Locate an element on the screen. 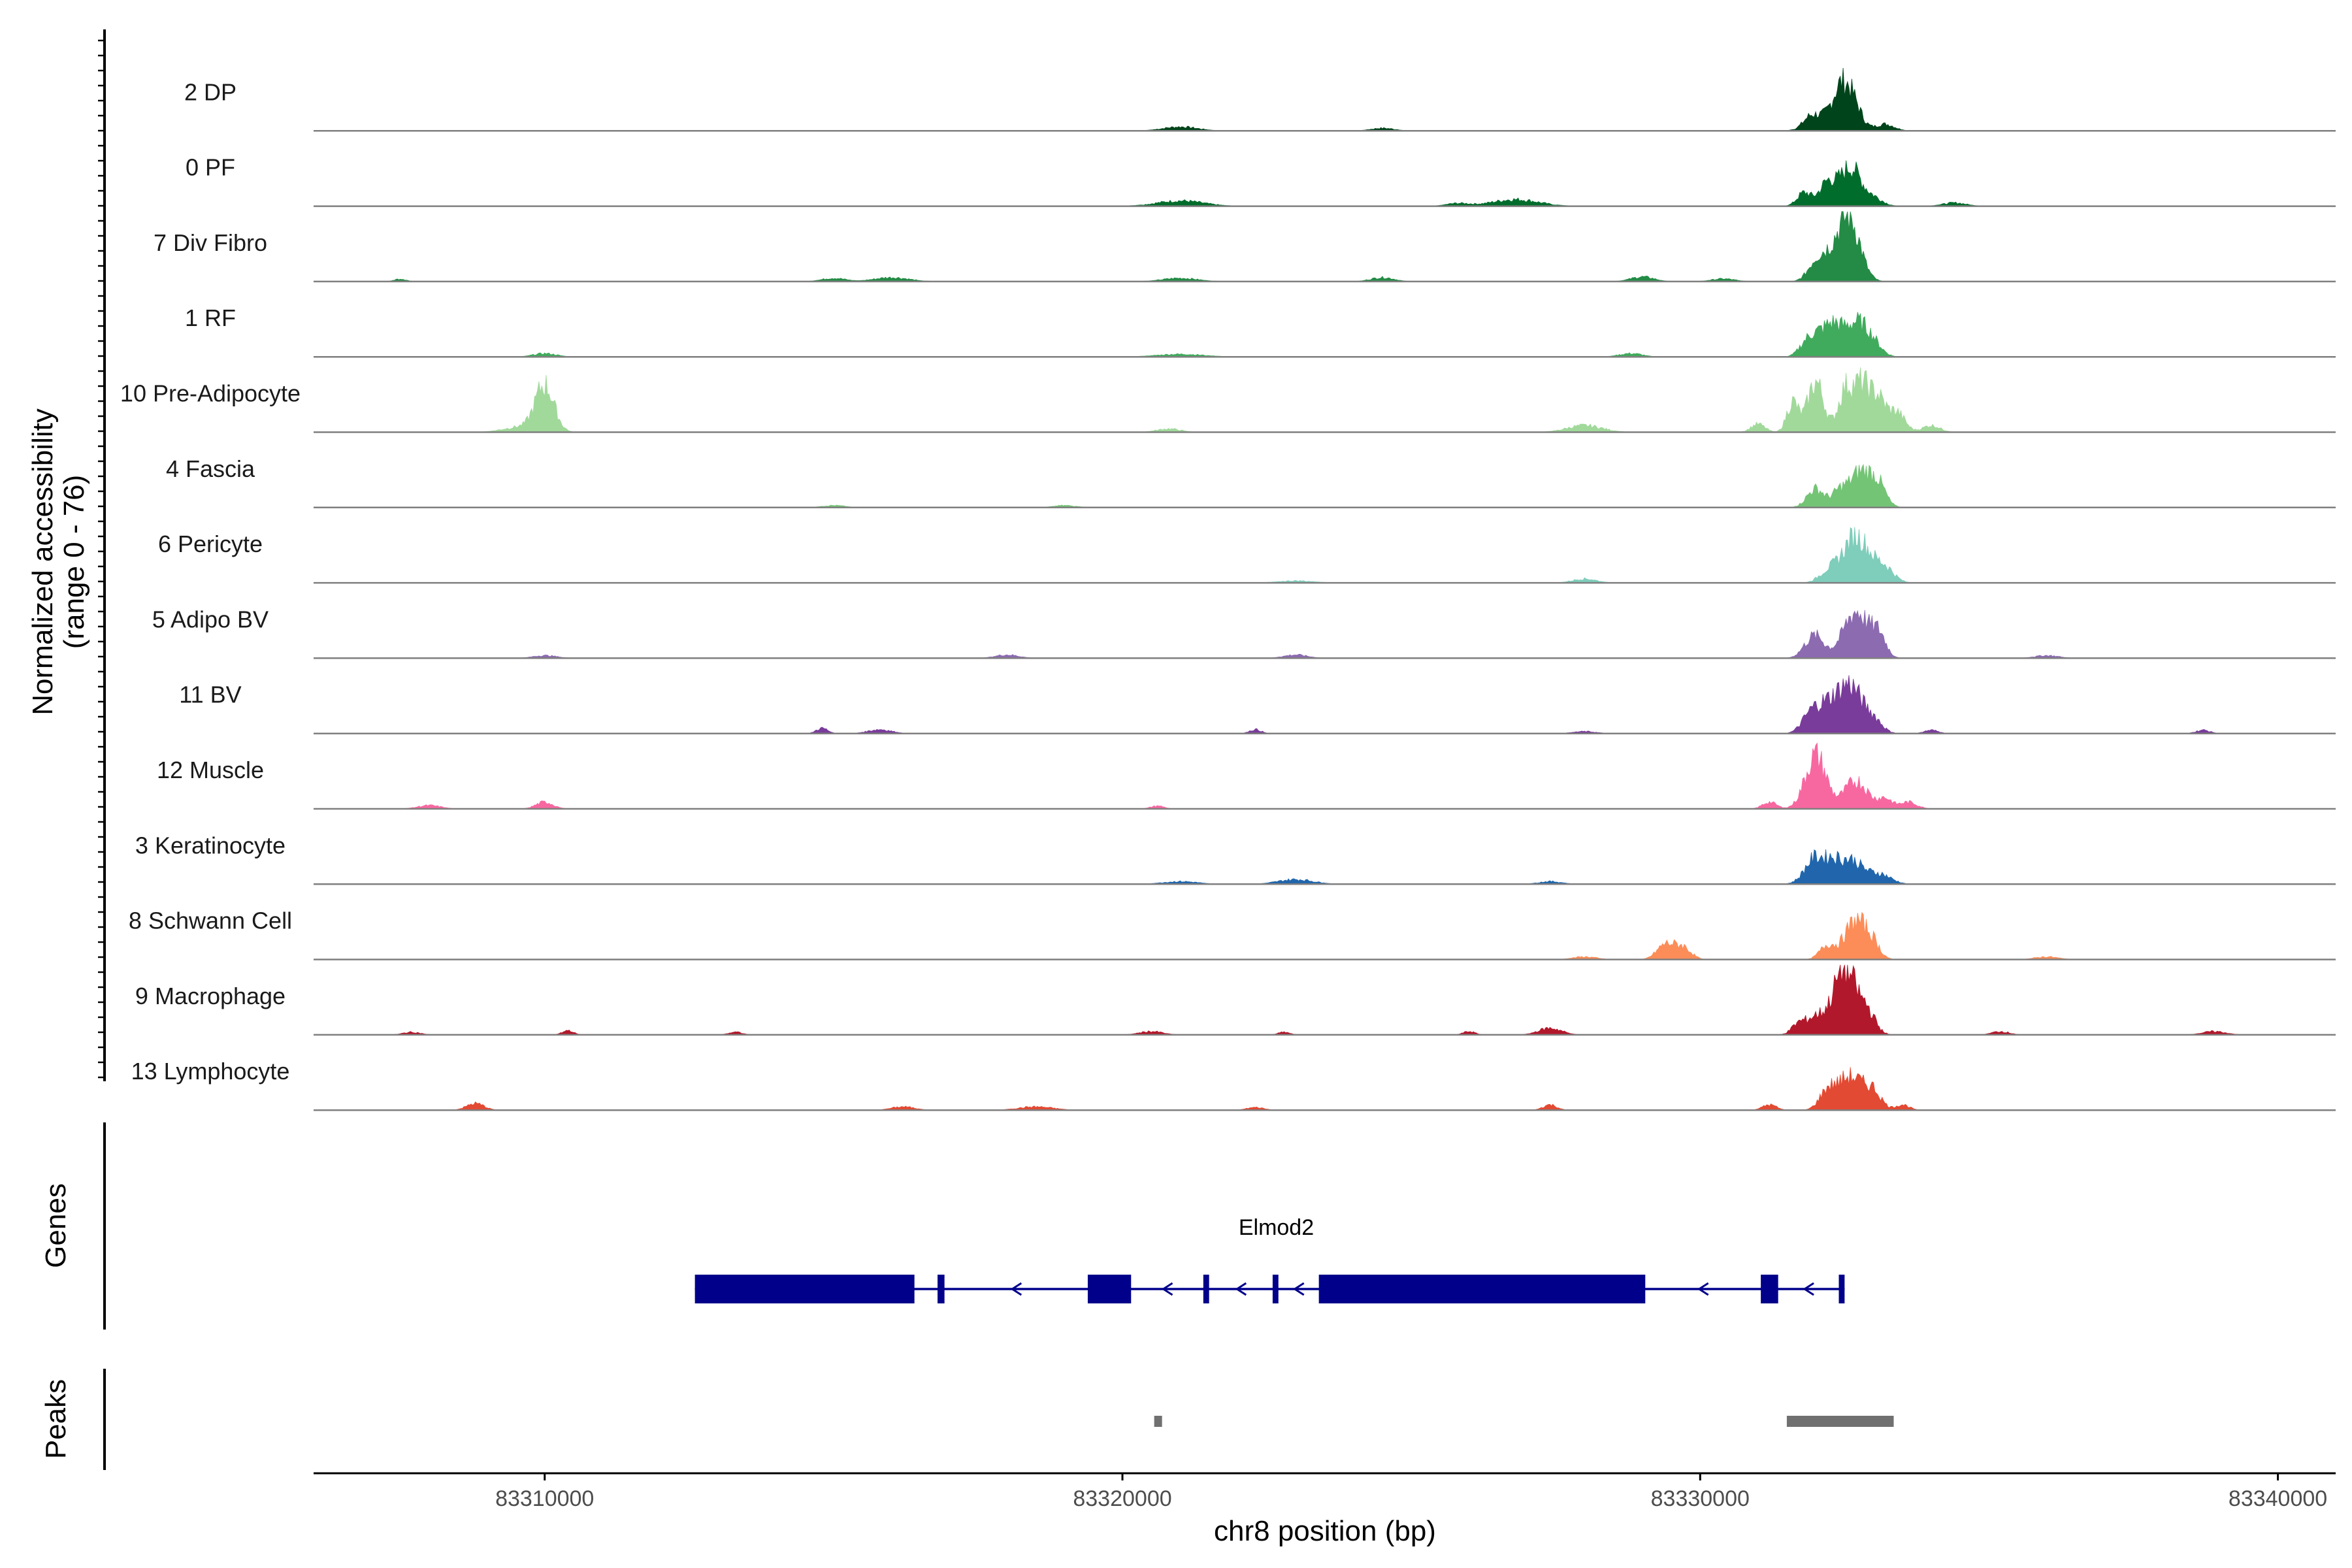 The image size is (2352, 1568). track-8-schwann-cell: 8 Schwann Cell is located at coordinates (1232, 933).